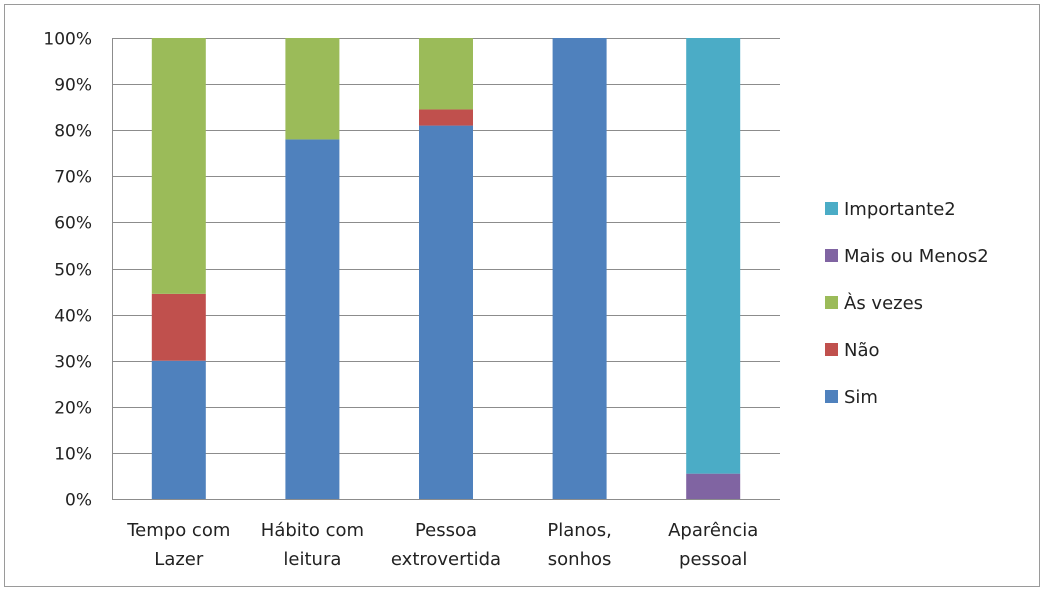 This screenshot has width=1044, height=591. I want to click on legend-label: Mais ou Menos2, so click(916, 256).